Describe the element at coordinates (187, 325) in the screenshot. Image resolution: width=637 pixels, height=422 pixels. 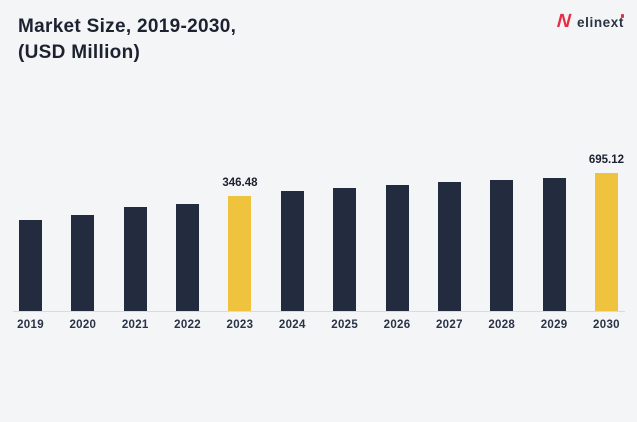
I see `x-tick-label-2022: 2022` at that location.